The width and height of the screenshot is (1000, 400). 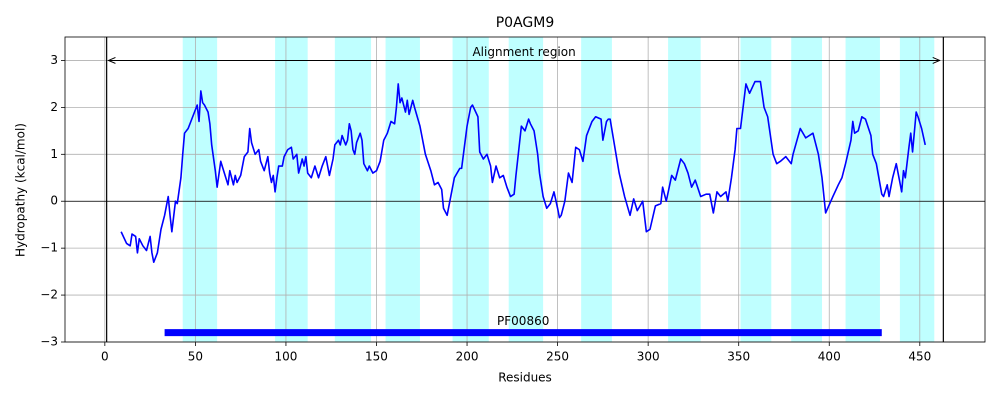 What do you see at coordinates (21, 190) in the screenshot?
I see `y-axis-label: Hydropathy (kcal/mol)` at bounding box center [21, 190].